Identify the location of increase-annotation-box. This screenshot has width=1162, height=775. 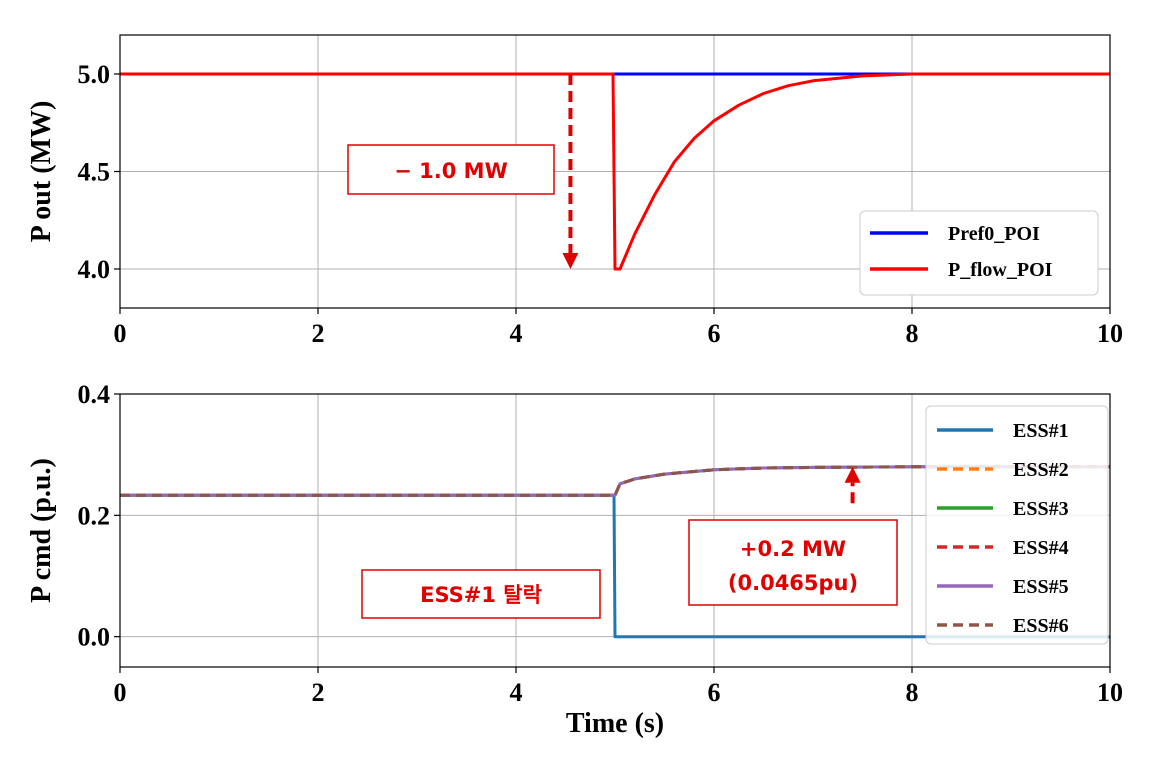
(793, 562).